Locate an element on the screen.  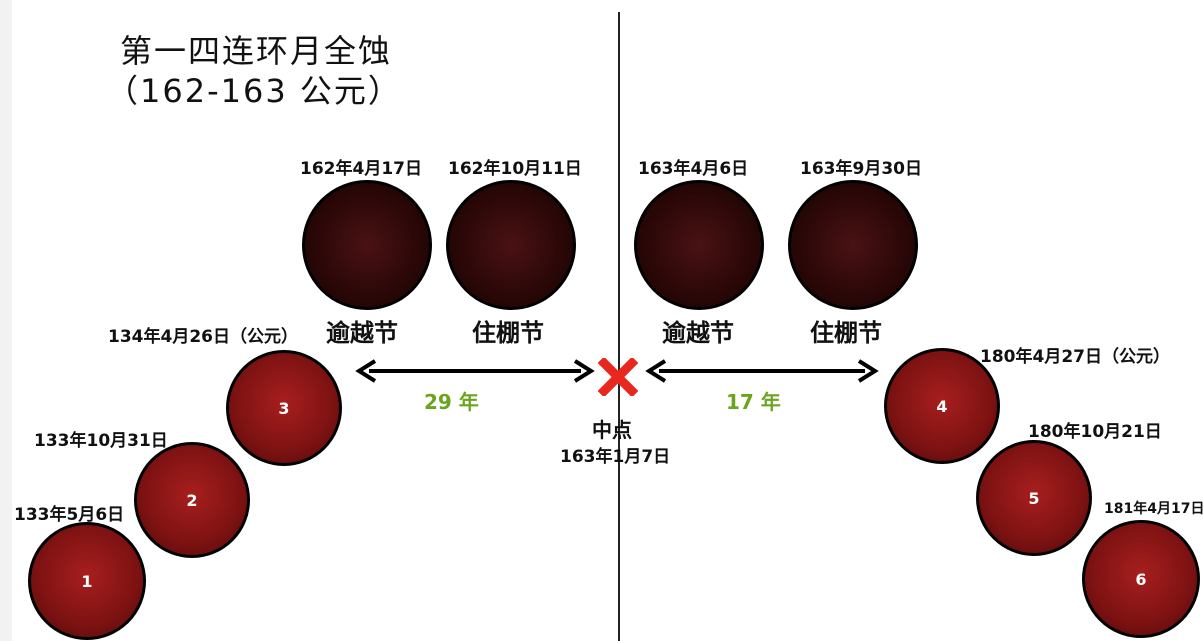
blood-moon-6: 6 is located at coordinates (1141, 579).